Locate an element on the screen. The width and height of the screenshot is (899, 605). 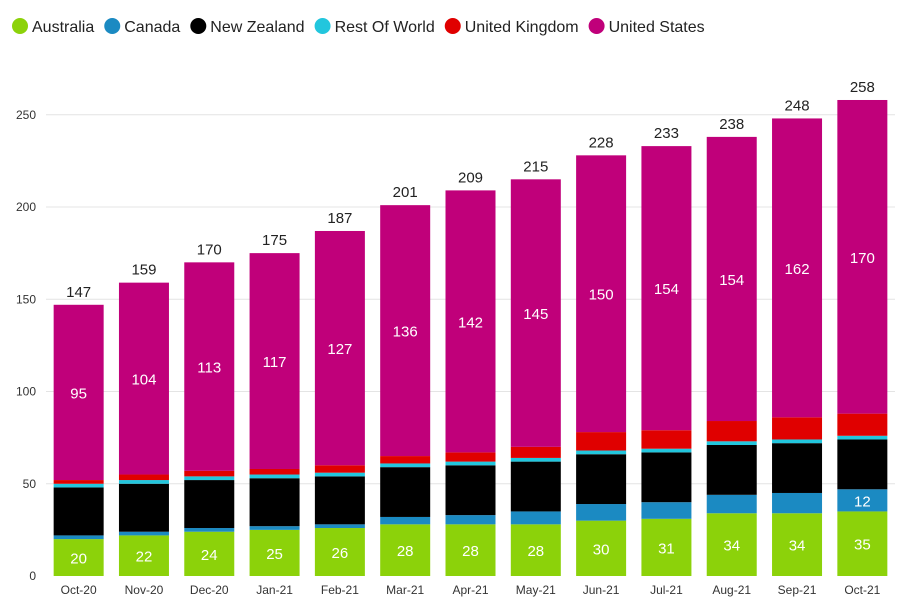
total-label-dec-20: 170 is located at coordinates (209, 249).